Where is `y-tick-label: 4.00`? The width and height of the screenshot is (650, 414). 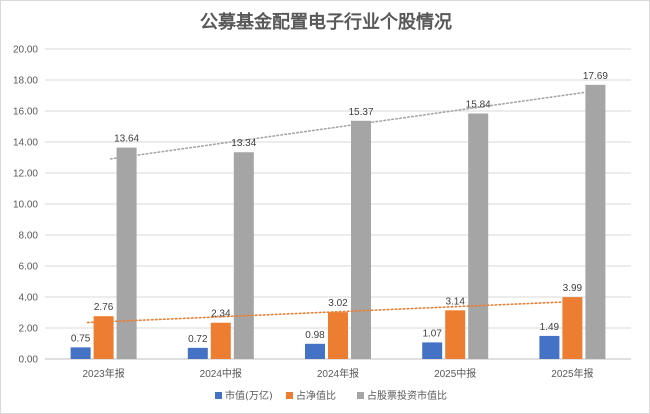 y-tick-label: 4.00 is located at coordinates (29, 298).